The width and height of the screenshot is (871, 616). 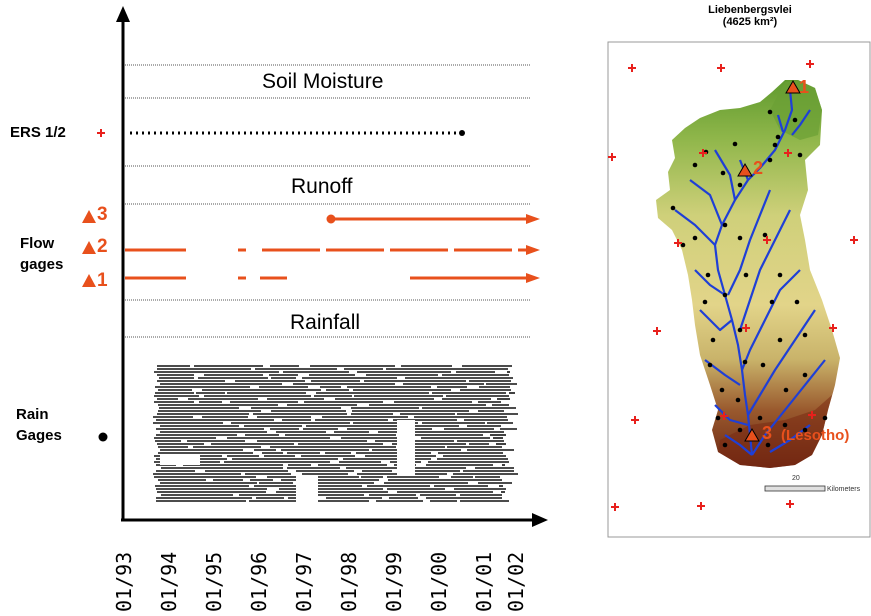 I want to click on flow-gage-2-coverage, so click(x=332, y=250).